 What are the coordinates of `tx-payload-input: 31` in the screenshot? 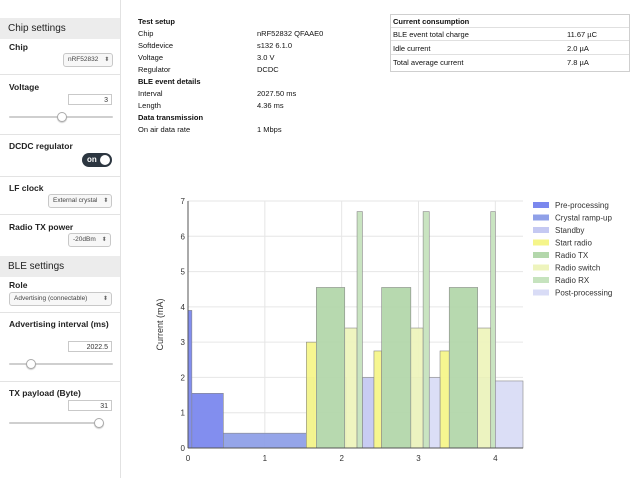 It's located at (90, 405).